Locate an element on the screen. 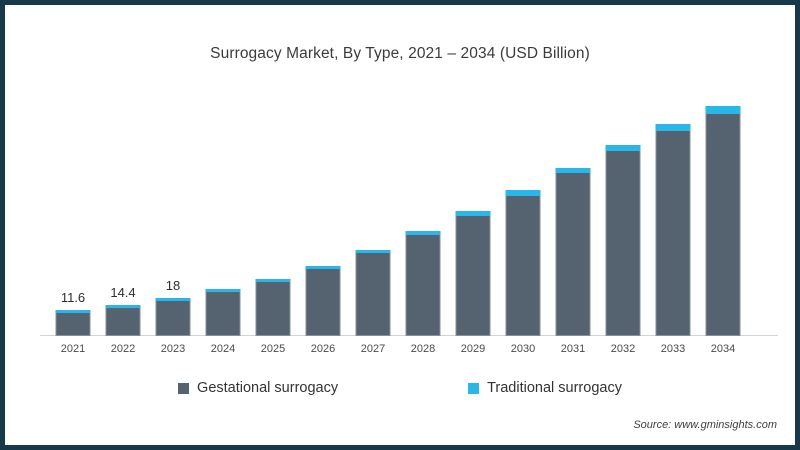  legend-item-traditional: Traditional surrogacy is located at coordinates (545, 388).